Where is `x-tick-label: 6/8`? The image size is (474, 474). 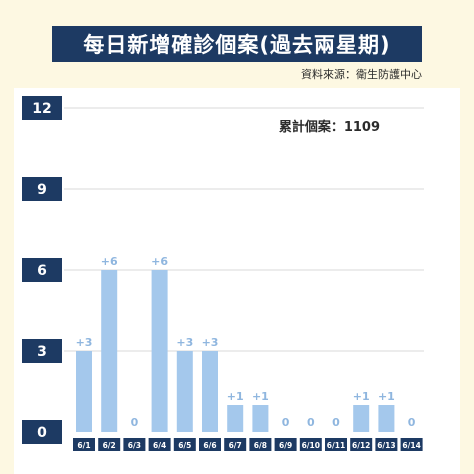
x-tick-label: 6/8 is located at coordinates (260, 445).